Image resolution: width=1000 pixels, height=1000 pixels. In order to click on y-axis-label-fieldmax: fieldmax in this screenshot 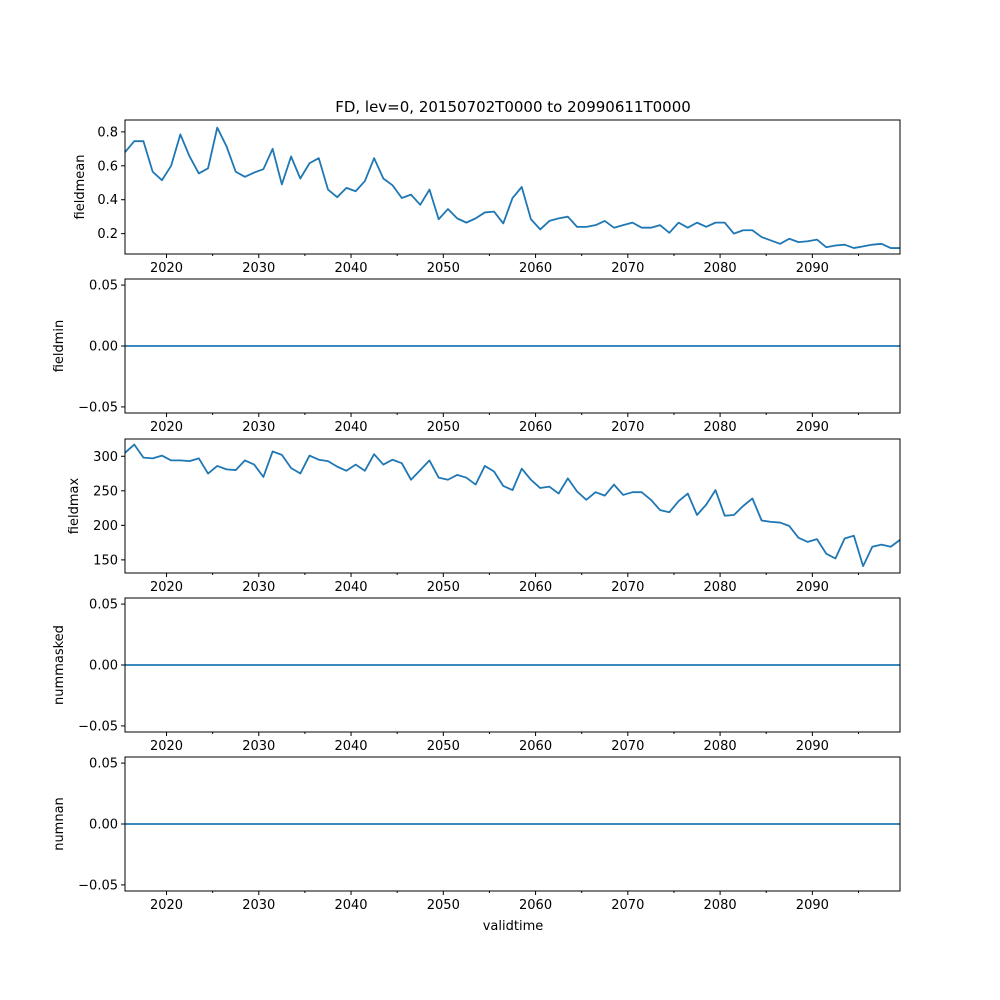, I will do `click(74, 506)`.